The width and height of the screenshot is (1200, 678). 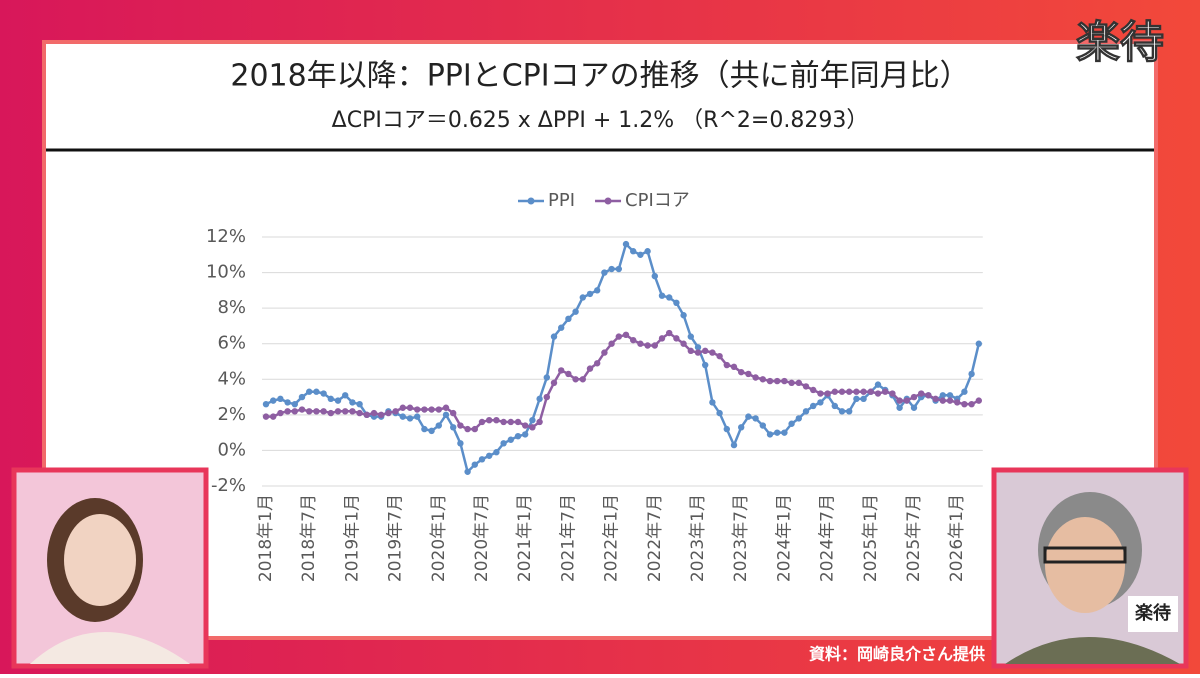 I want to click on legend-label: CPIコア, so click(x=657, y=200).